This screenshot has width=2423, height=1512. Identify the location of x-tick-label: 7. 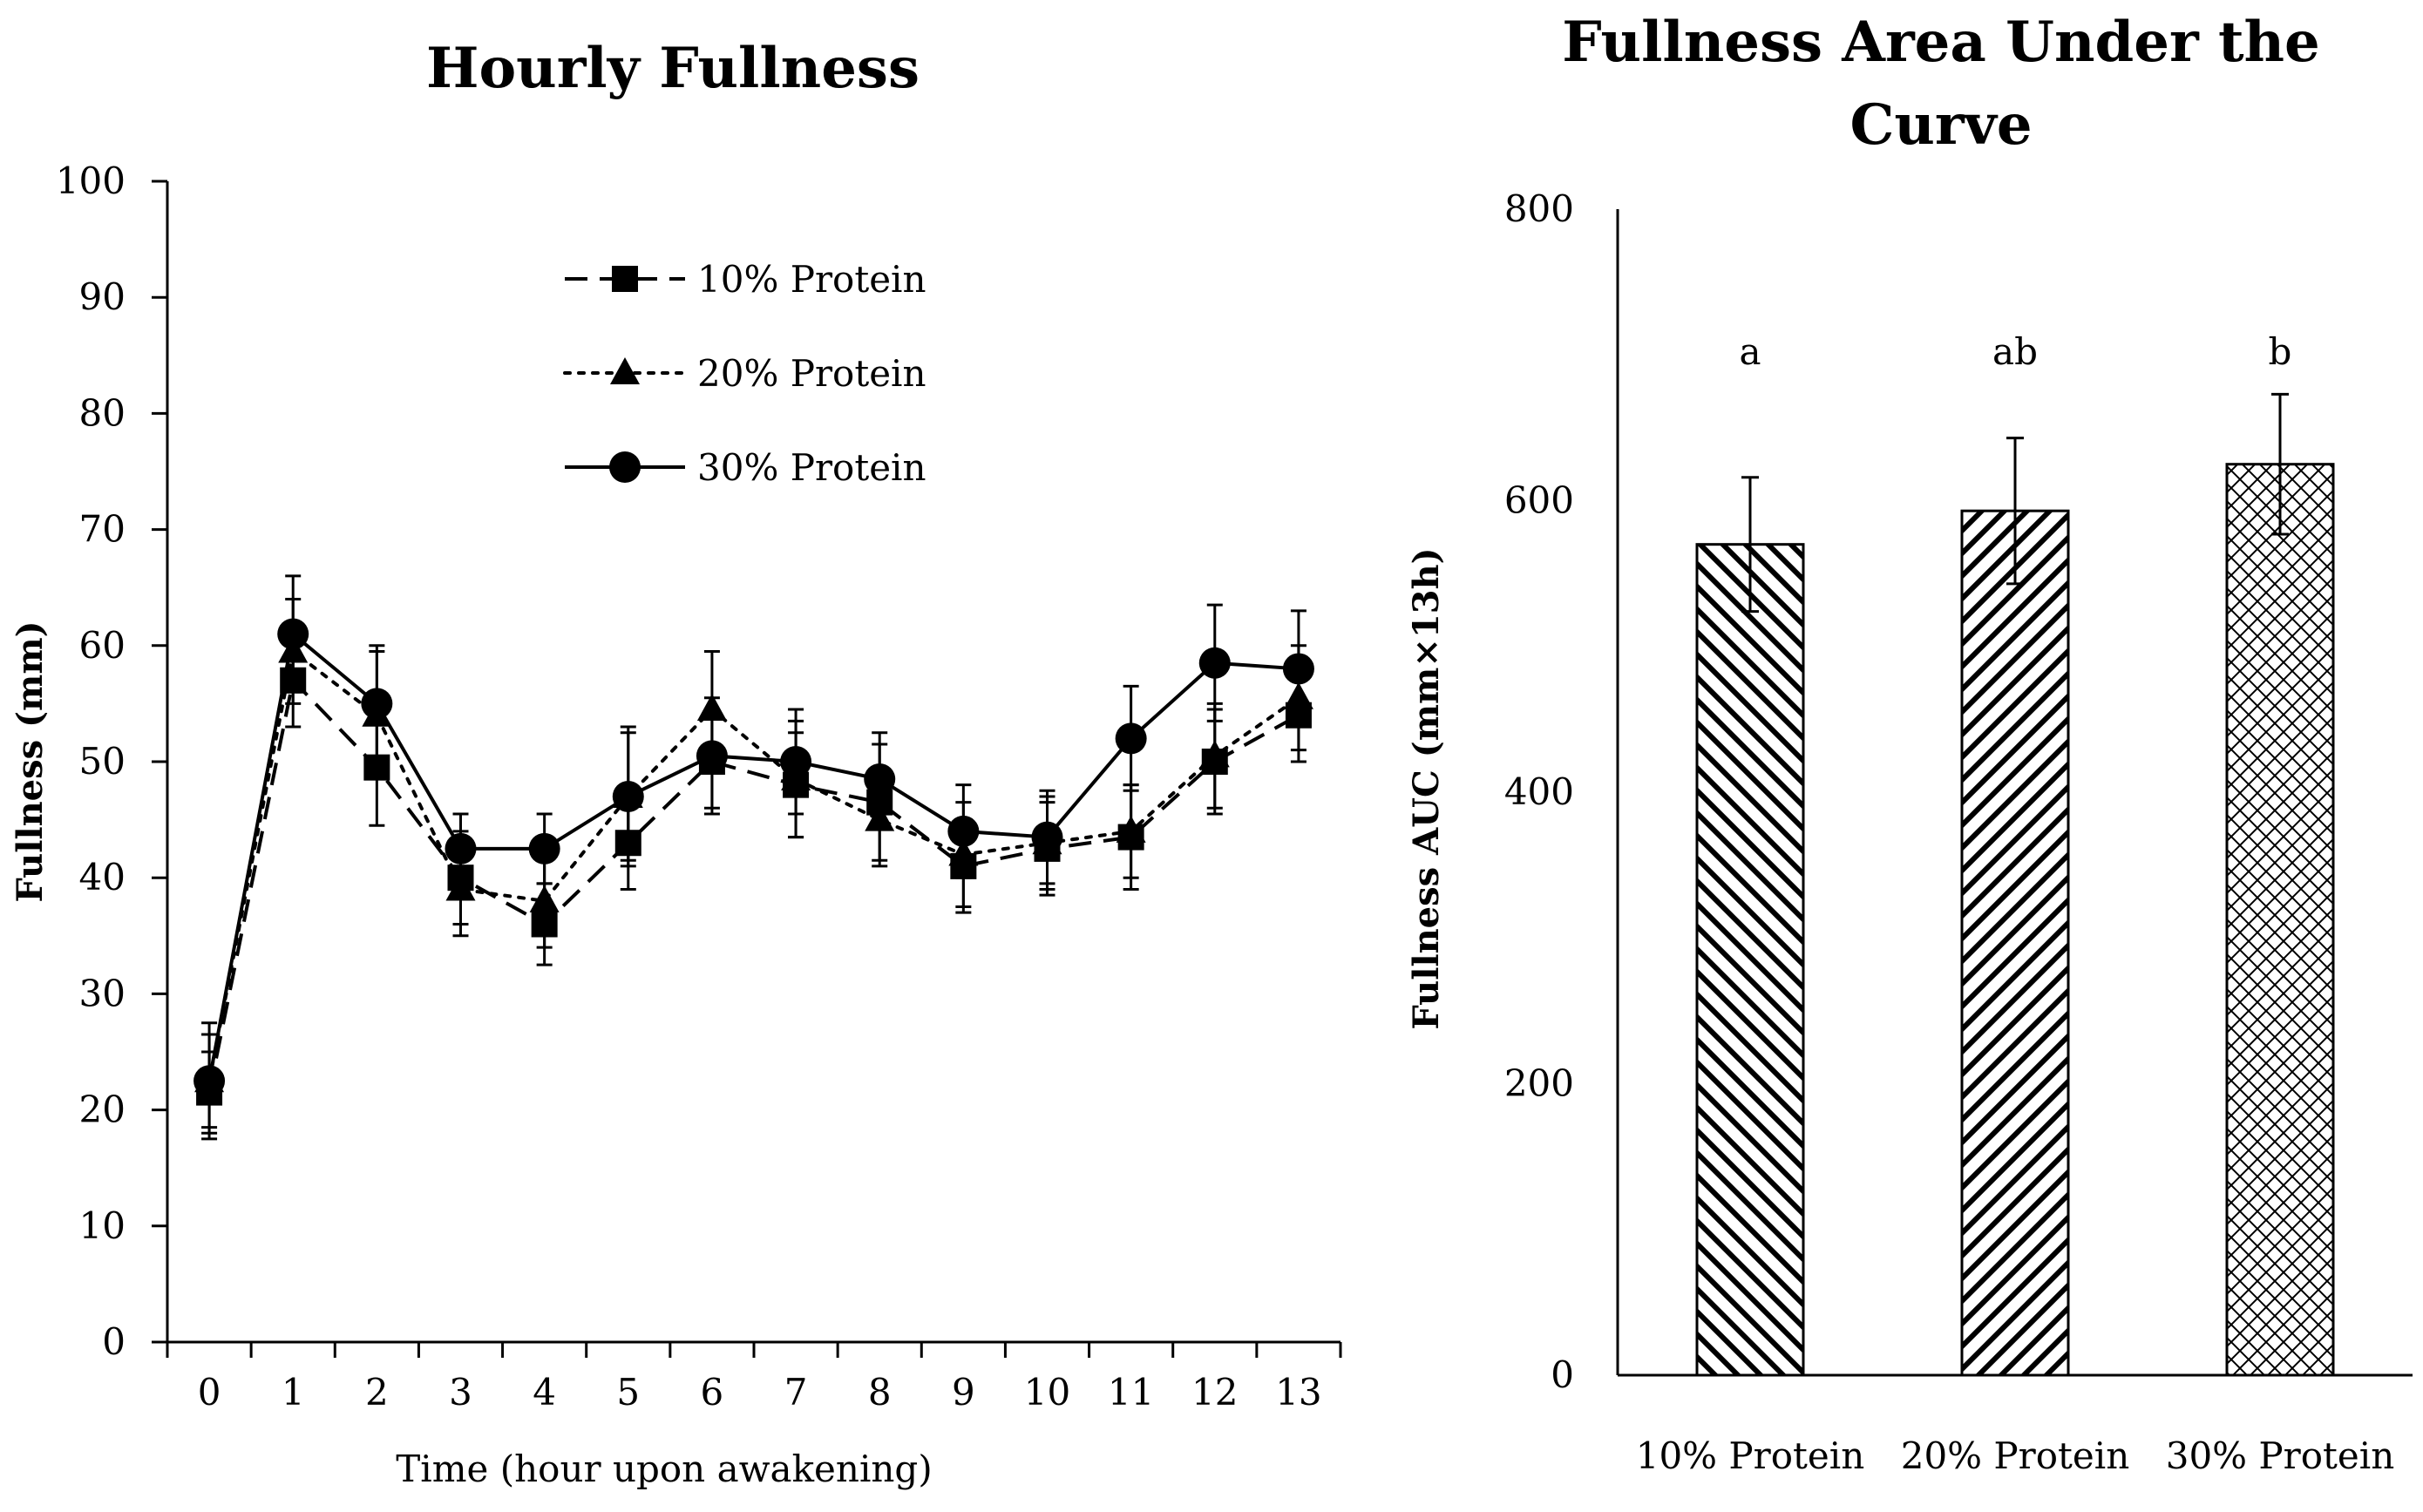
(796, 1392).